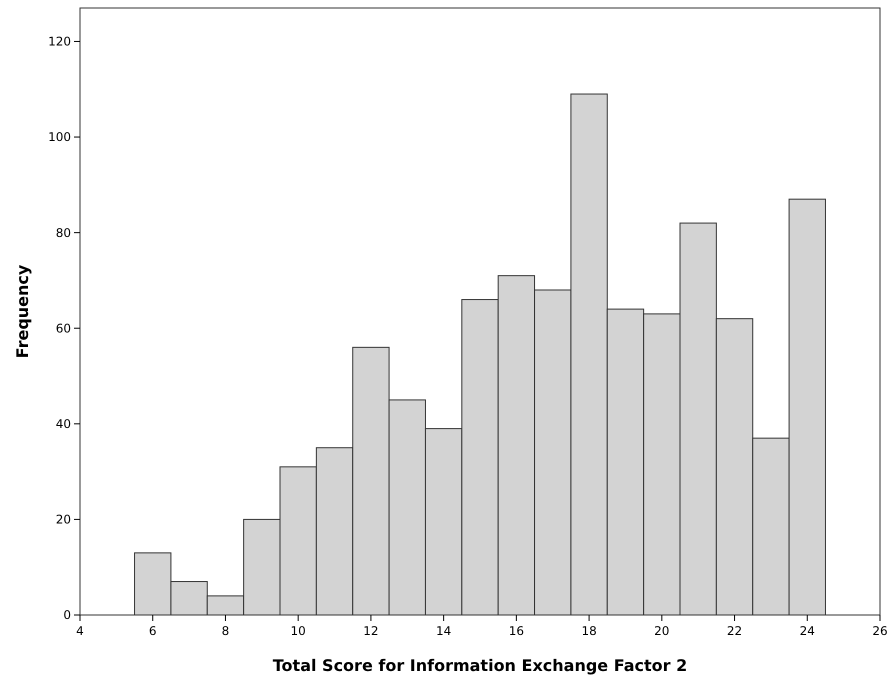 The height and width of the screenshot is (683, 894). Describe the element at coordinates (480, 665) in the screenshot. I see `x-axis-title: Total Score for Information Exchange Factor 2` at that location.